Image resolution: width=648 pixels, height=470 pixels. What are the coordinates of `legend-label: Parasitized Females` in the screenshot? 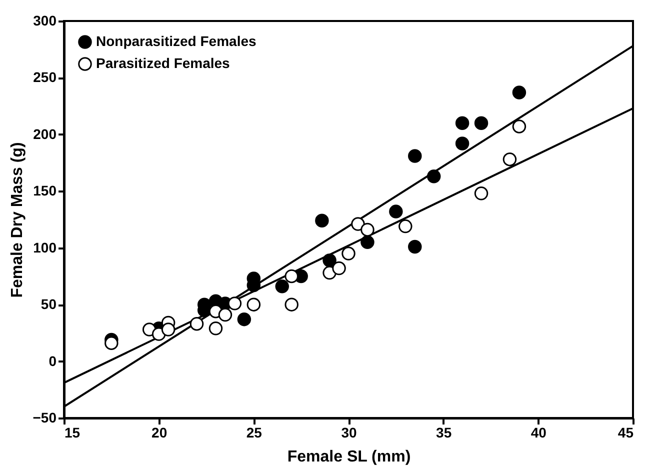 It's located at (163, 63).